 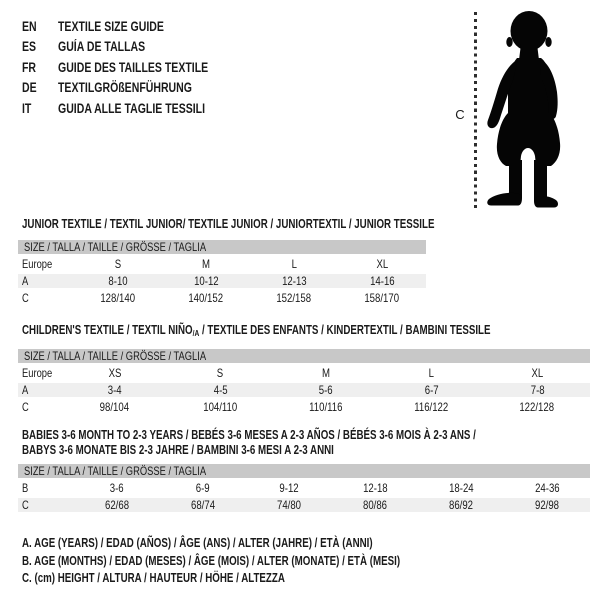 What do you see at coordinates (524, 109) in the screenshot?
I see `baby-silhouette-icon` at bounding box center [524, 109].